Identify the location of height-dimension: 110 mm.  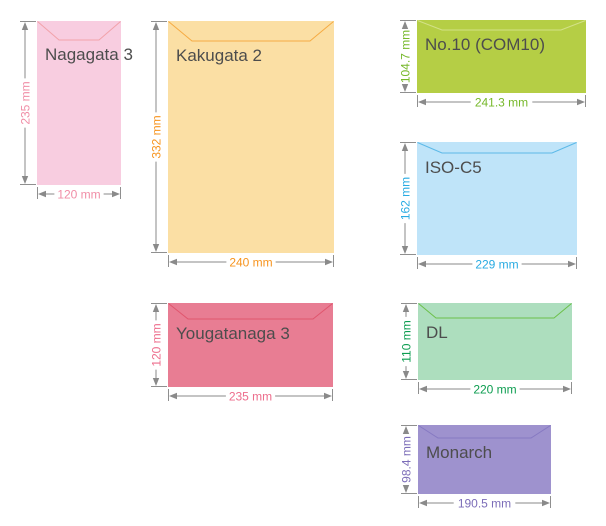
(408, 341).